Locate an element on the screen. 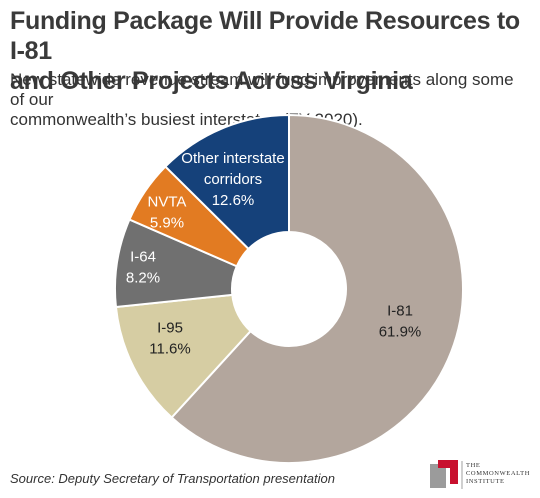 This screenshot has width=540, height=498. value-label-i-95: 11.6% is located at coordinates (169, 348).